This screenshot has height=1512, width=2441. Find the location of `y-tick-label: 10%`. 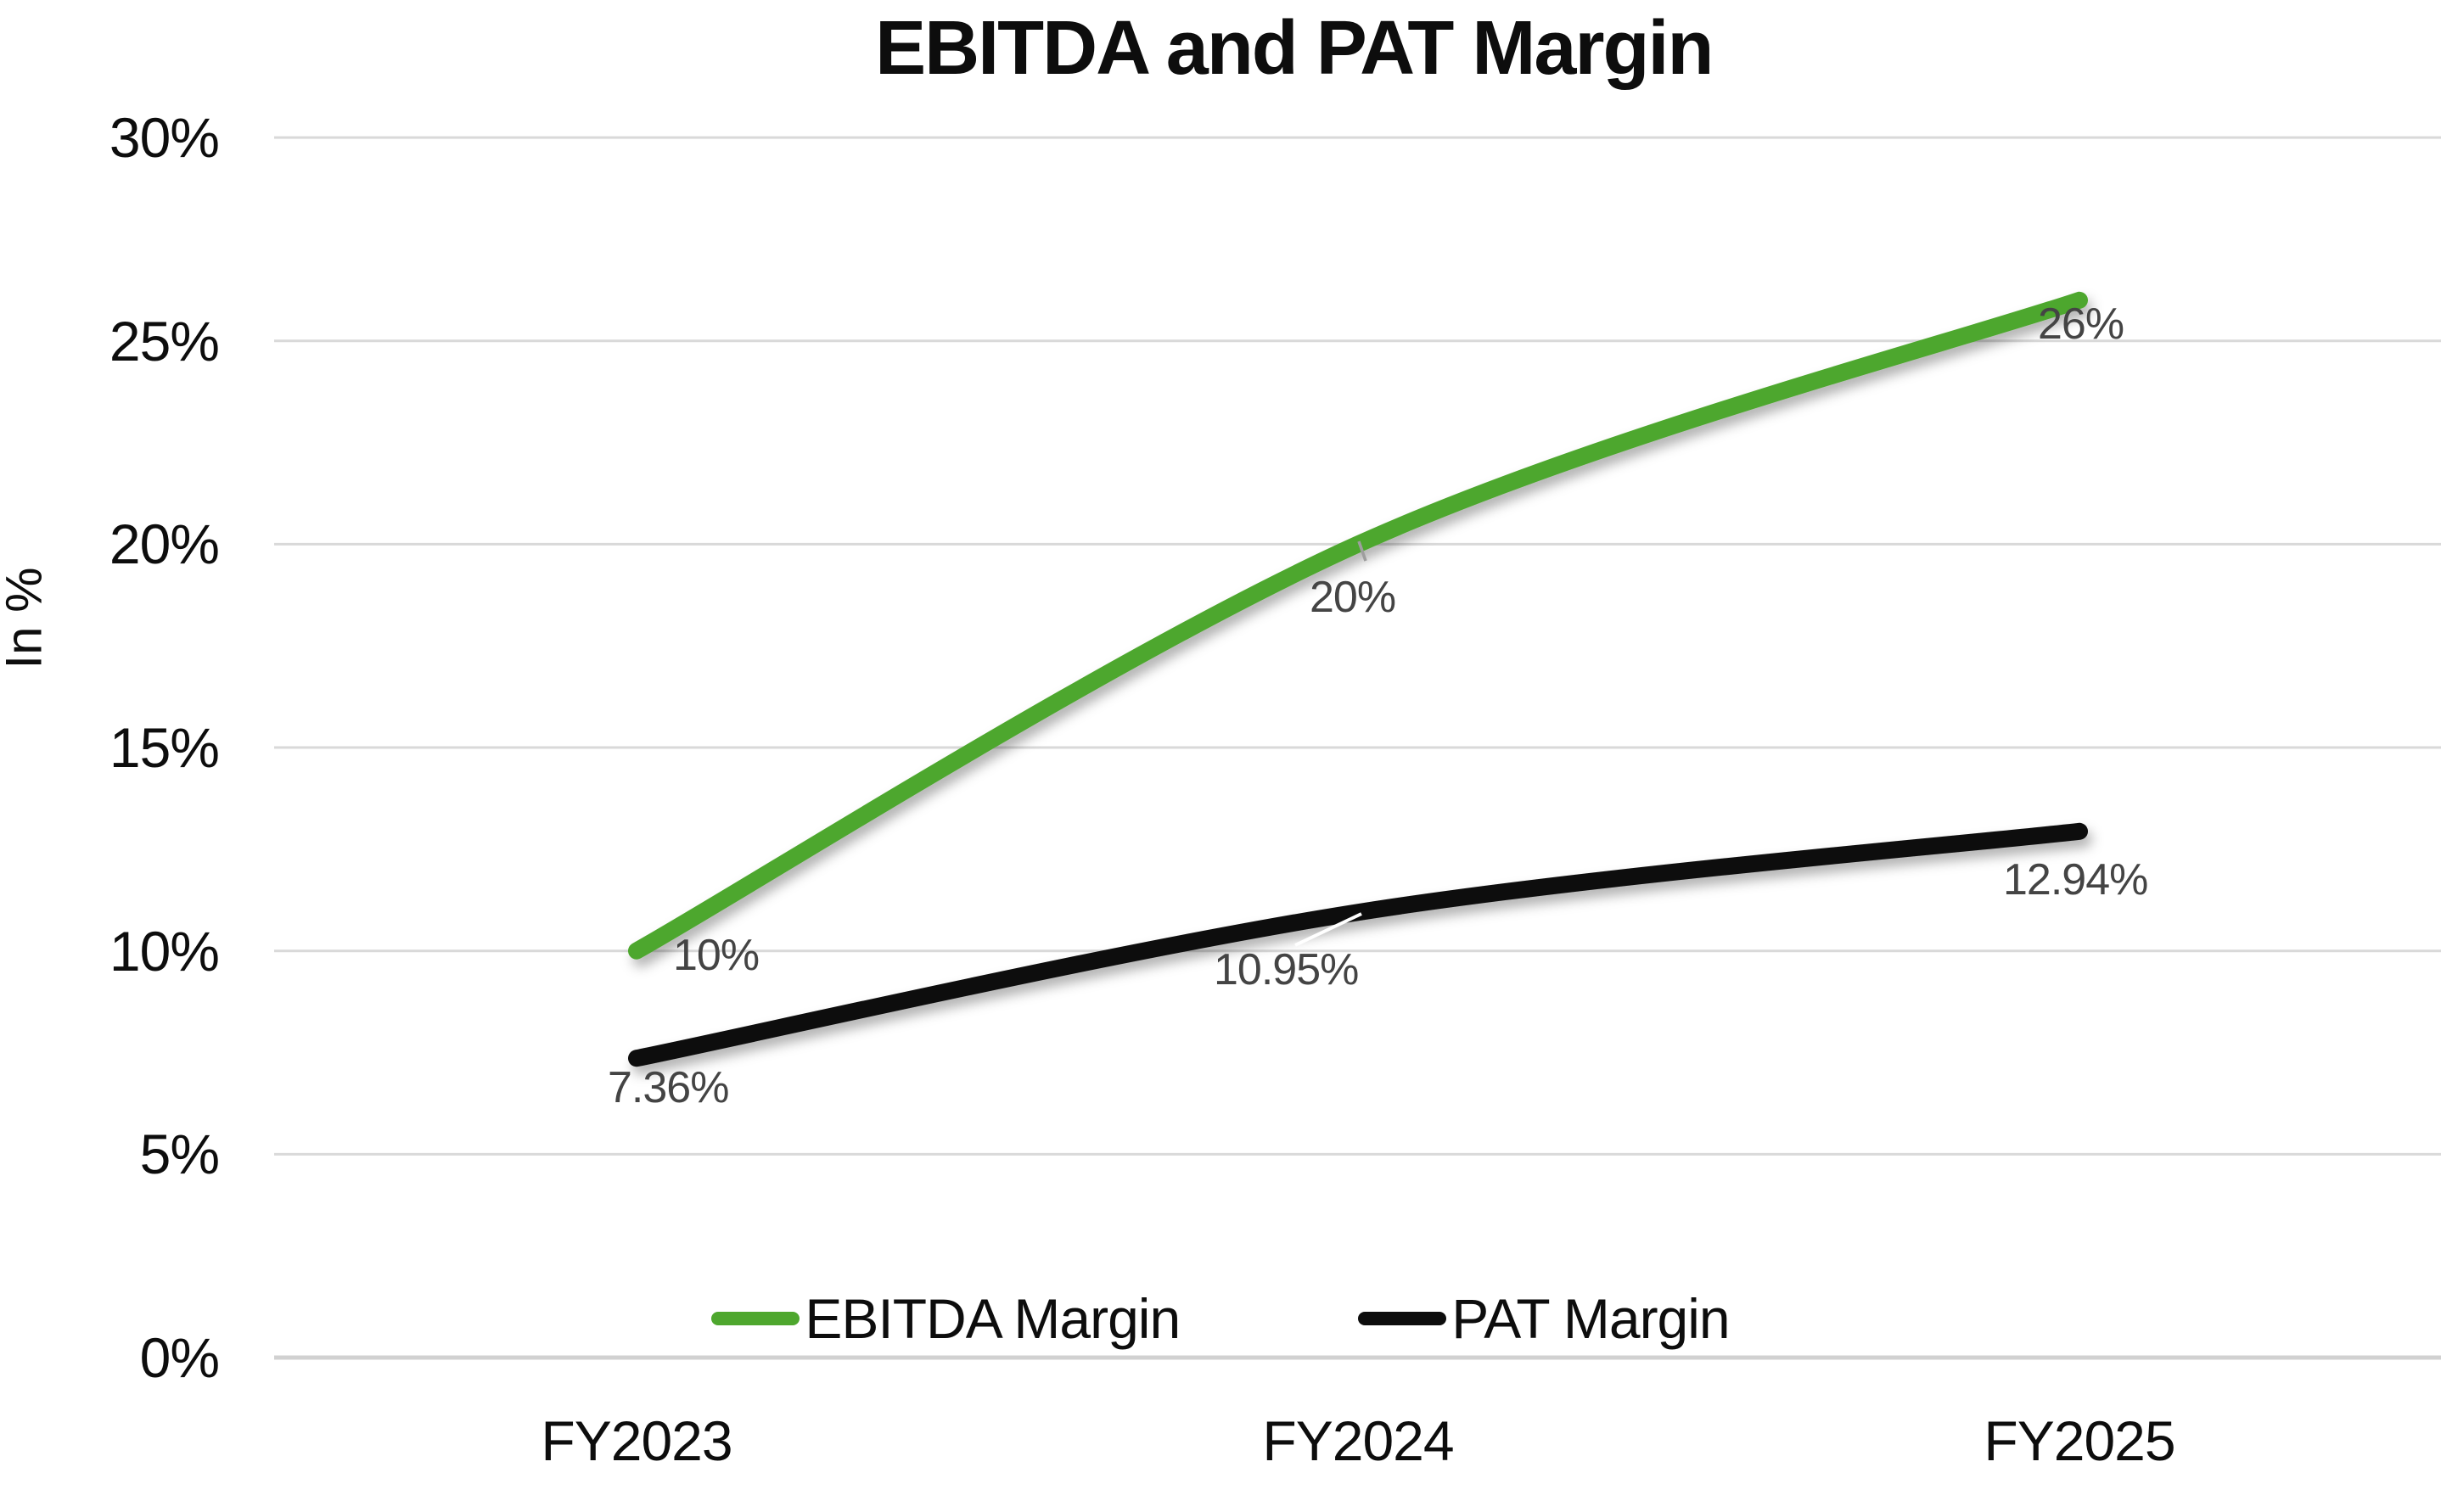

y-tick-label: 10% is located at coordinates (165, 951).